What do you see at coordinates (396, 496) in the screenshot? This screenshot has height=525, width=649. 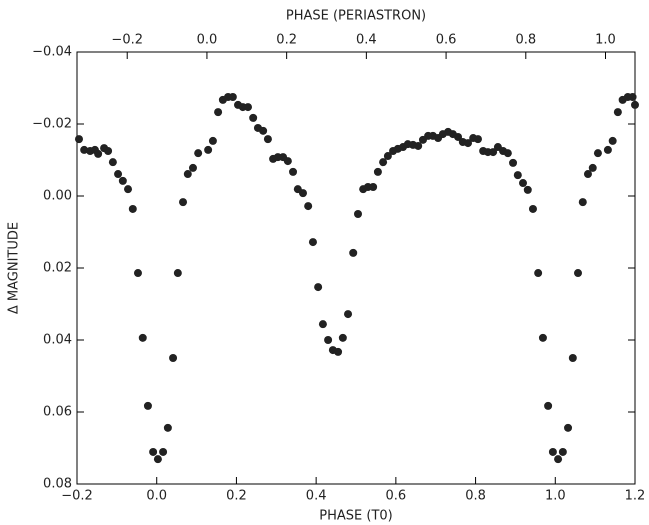 I see `x-tick-label: 0.6` at bounding box center [396, 496].